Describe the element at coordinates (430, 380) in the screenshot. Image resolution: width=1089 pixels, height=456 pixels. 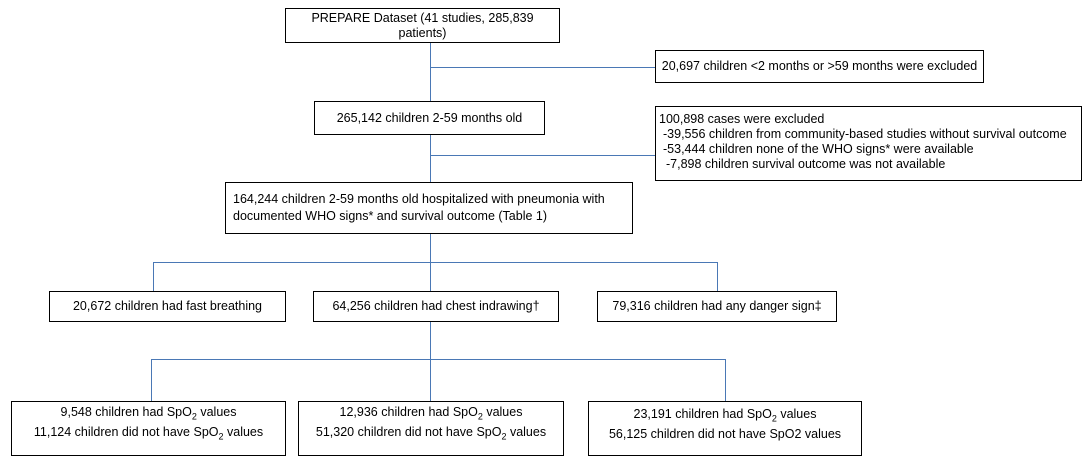
I see `connector-branch-2-mid` at that location.